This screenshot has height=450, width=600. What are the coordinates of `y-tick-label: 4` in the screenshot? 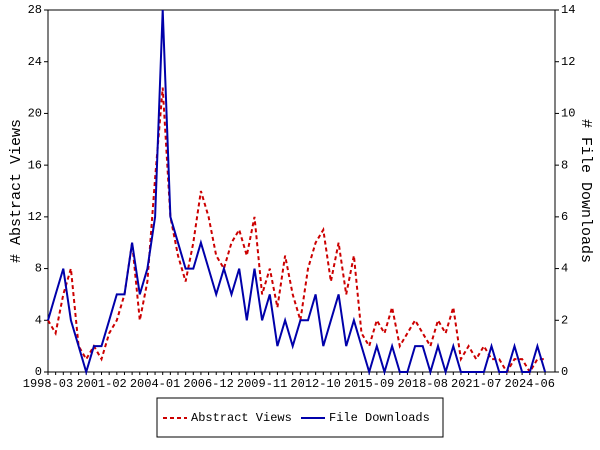 It's located at (38, 320).